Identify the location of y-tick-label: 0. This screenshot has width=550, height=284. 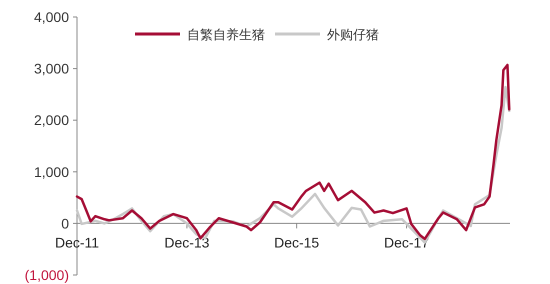
(65, 223).